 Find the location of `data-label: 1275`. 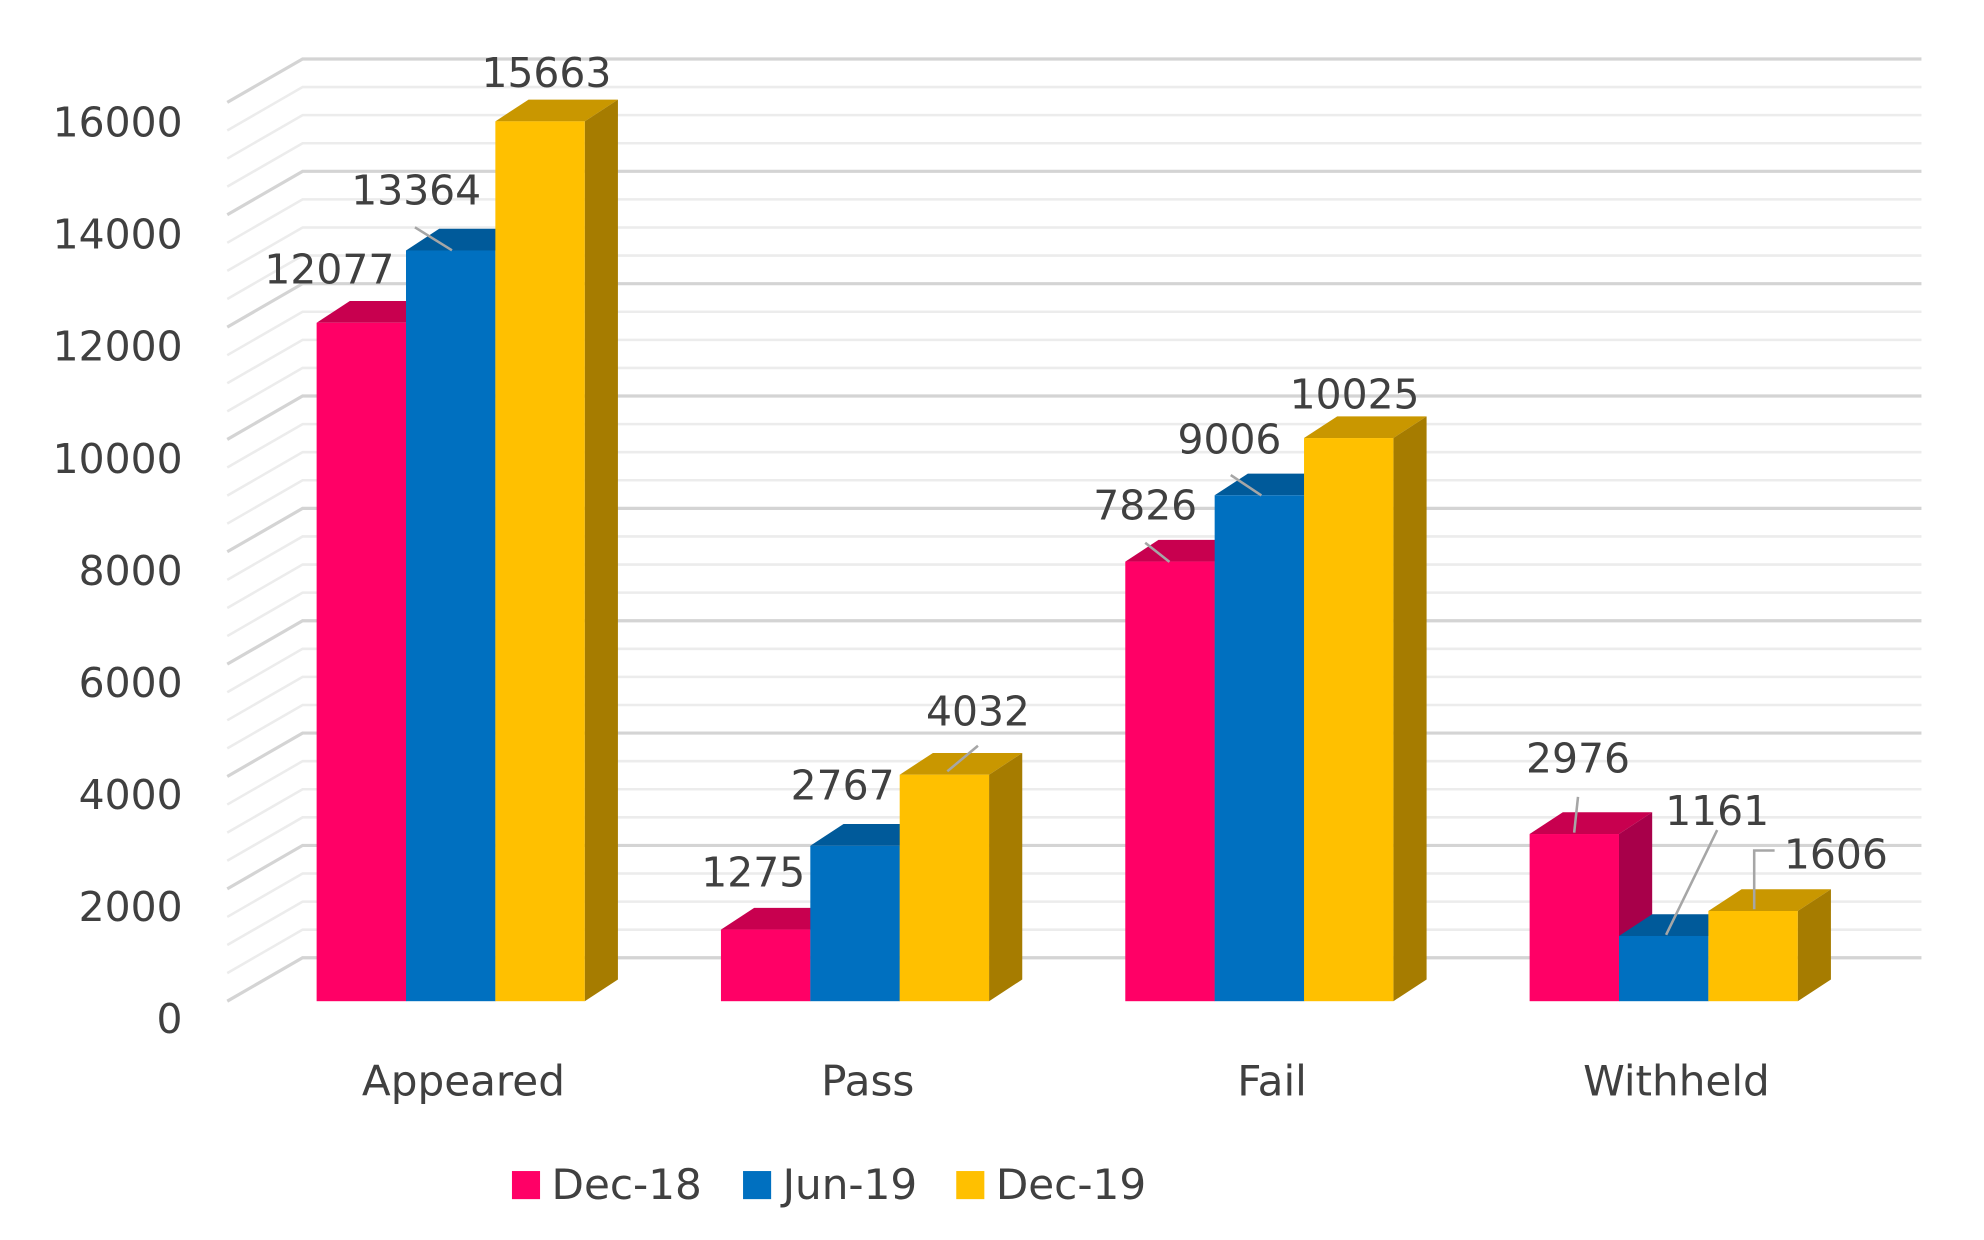

data-label: 1275 is located at coordinates (753, 872).